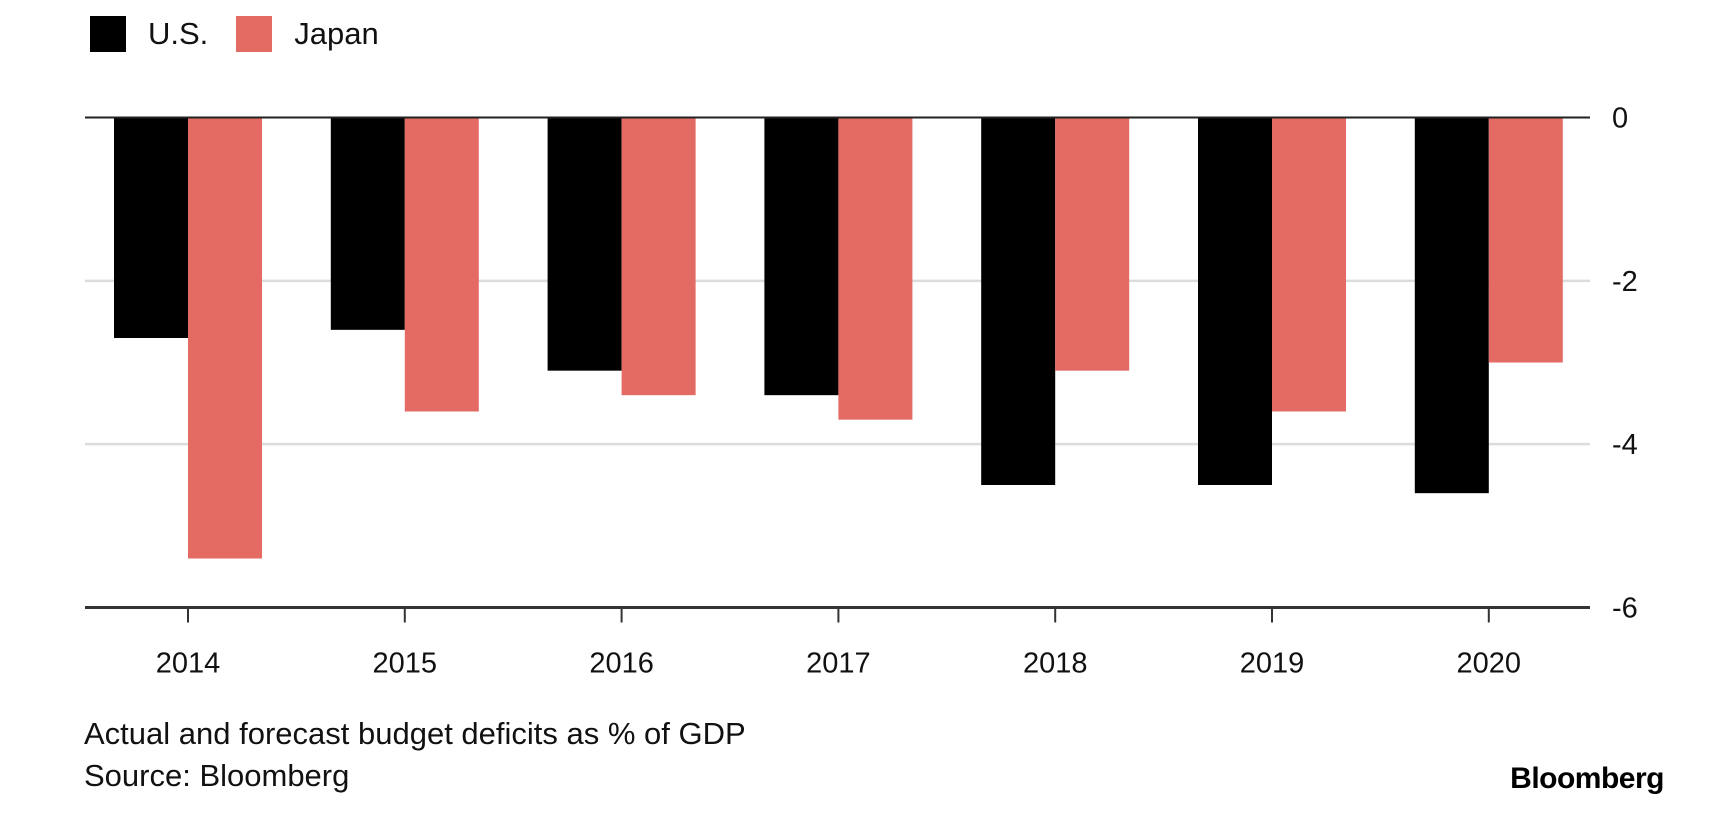  I want to click on bar-japan-2018, so click(1092, 244).